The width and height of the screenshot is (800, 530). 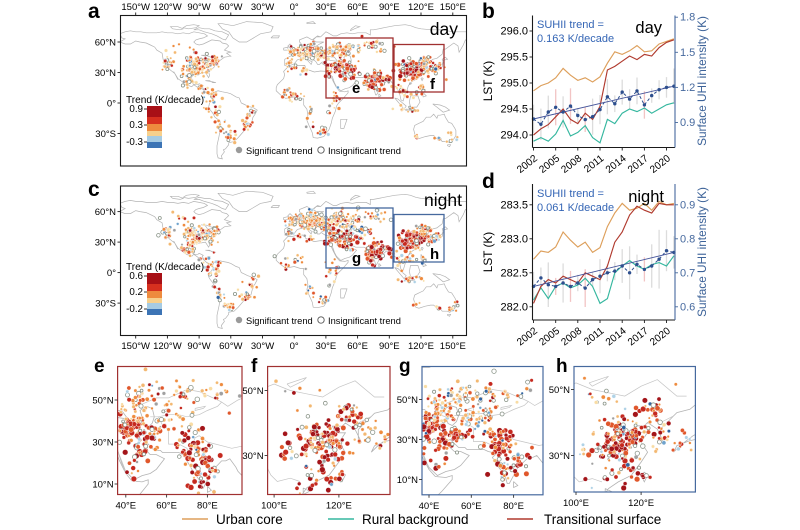 What do you see at coordinates (514, 307) in the screenshot?
I see `svg-text: 282.0` at bounding box center [514, 307].